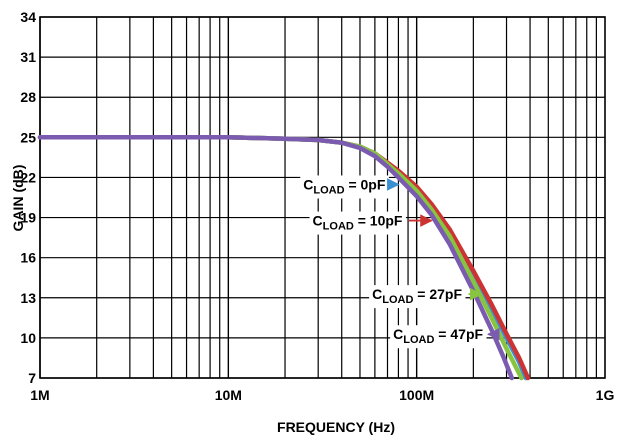 This screenshot has height=440, width=634. I want to click on y-tick-label: 31, so click(28, 57).